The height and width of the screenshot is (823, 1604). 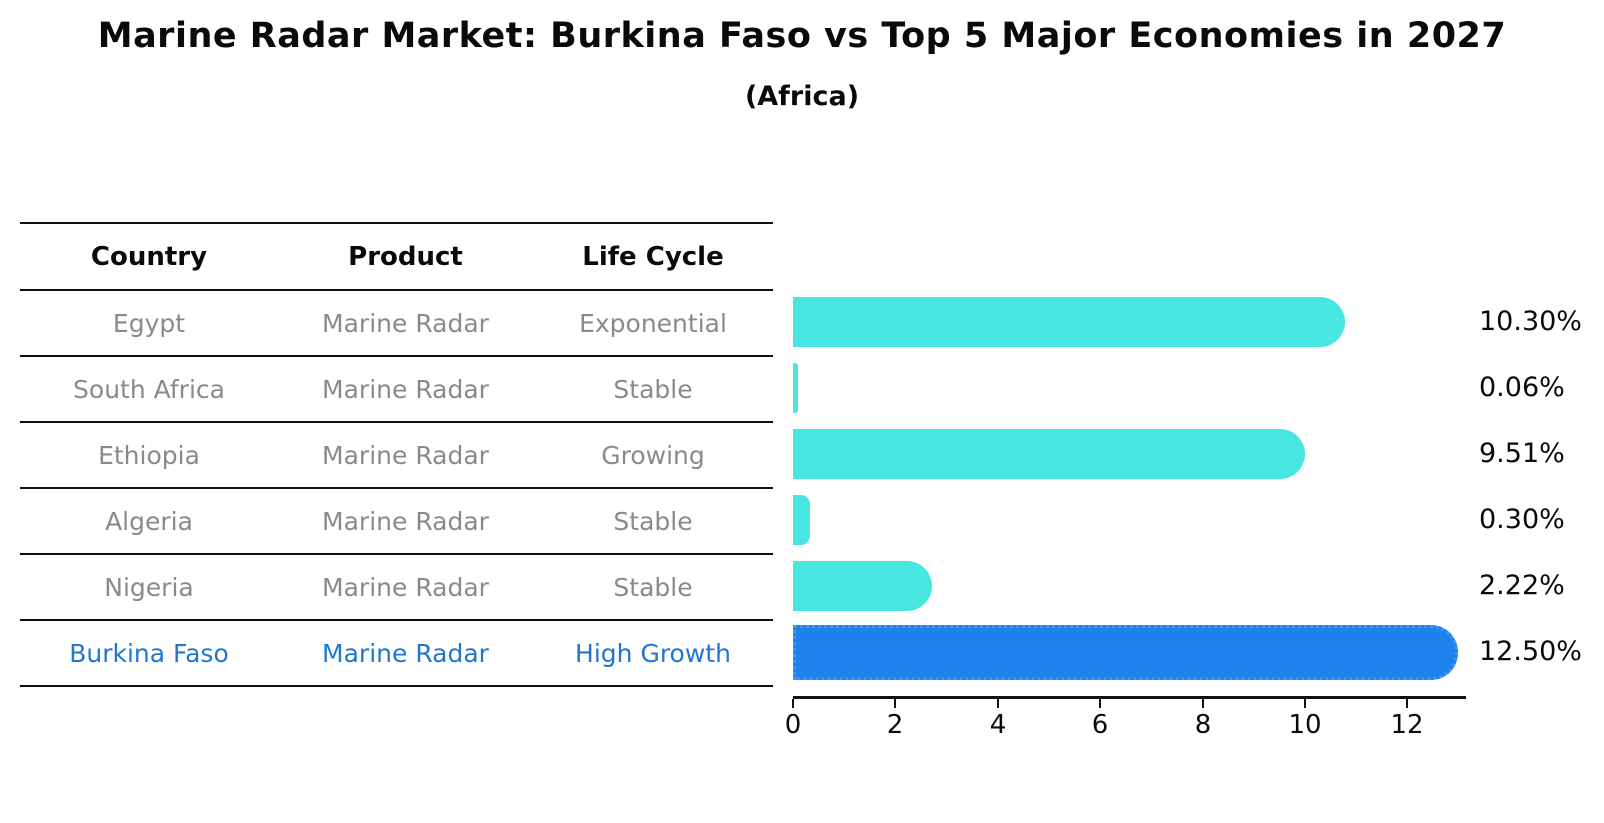 I want to click on bar-highlight-burkina-faso, so click(x=1125, y=652).